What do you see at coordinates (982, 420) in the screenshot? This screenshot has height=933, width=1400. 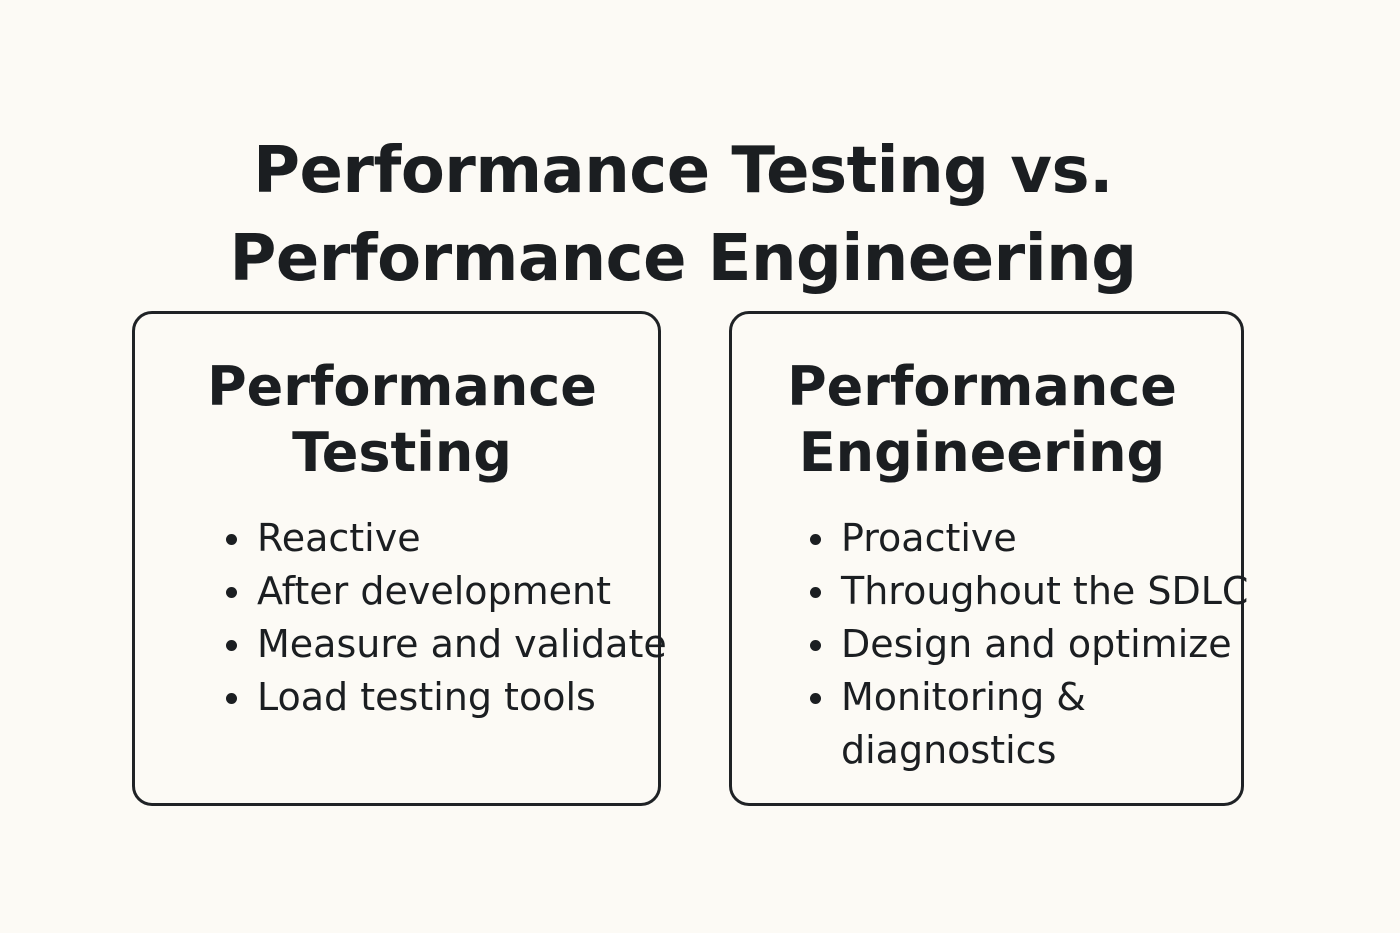 I see `card-title: Performance Engineering` at bounding box center [982, 420].